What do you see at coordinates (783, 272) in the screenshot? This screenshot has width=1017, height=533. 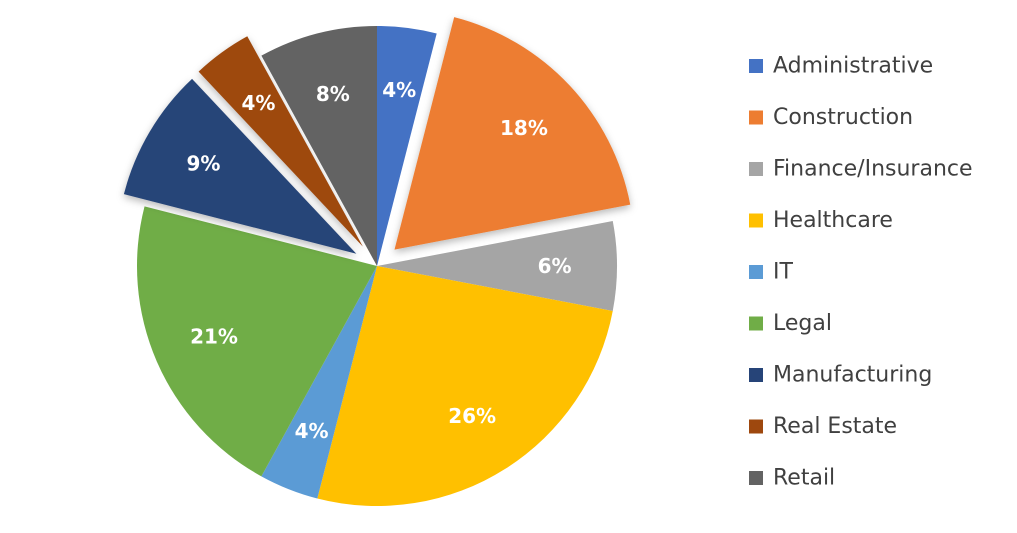 I see `legend-label-it: IT` at bounding box center [783, 272].